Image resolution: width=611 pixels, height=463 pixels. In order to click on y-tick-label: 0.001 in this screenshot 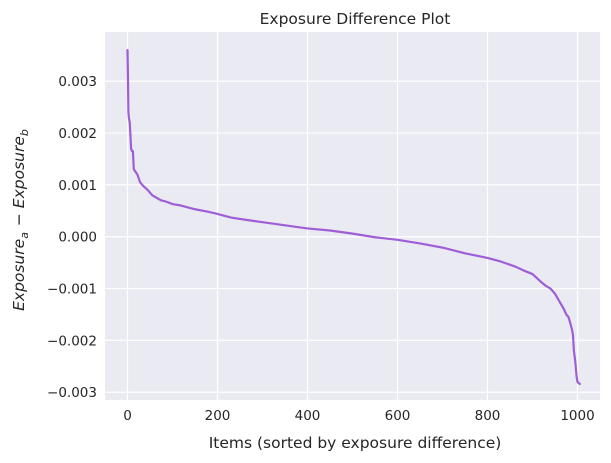, I will do `click(77, 186)`.